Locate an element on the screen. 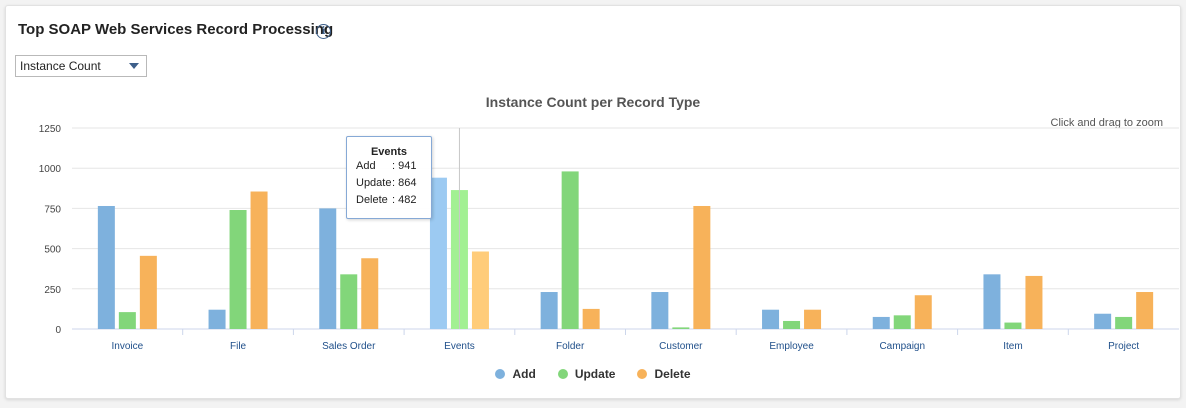 The image size is (1186, 408). x-tick-label: Campaign is located at coordinates (902, 346).